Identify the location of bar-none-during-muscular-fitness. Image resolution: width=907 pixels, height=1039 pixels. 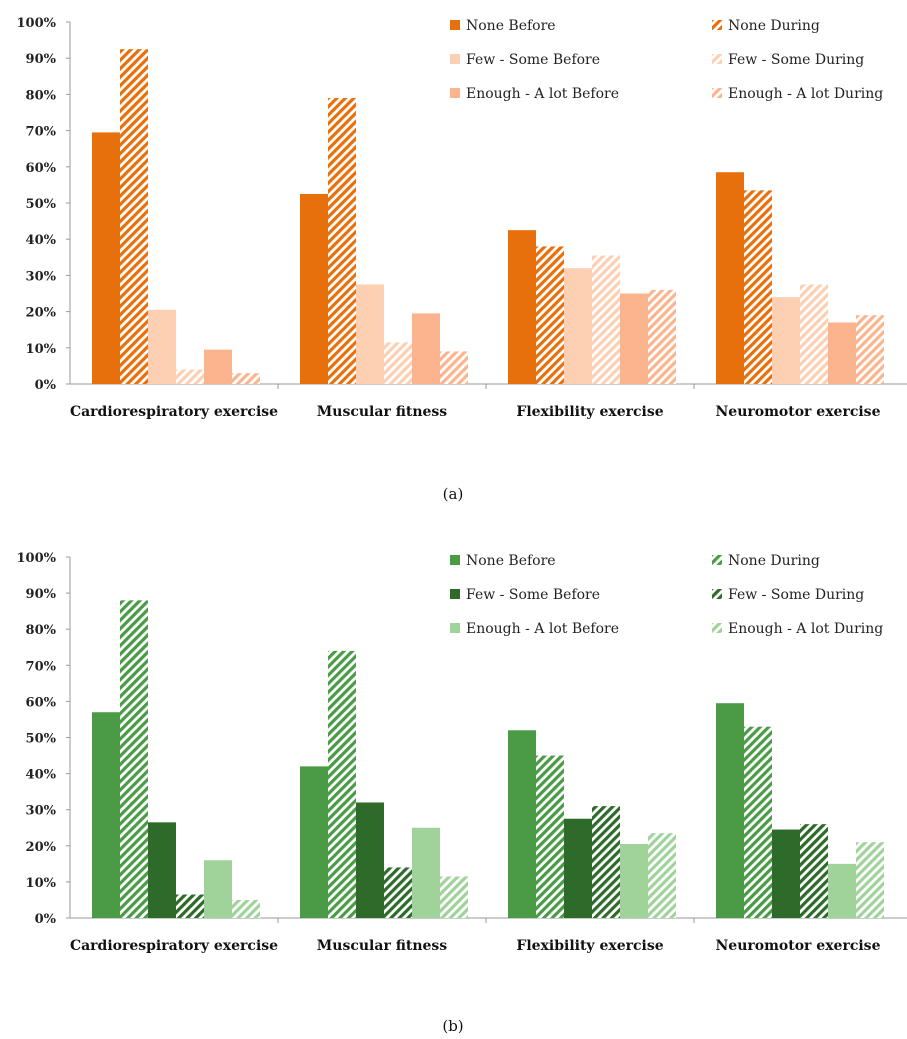
(342, 241).